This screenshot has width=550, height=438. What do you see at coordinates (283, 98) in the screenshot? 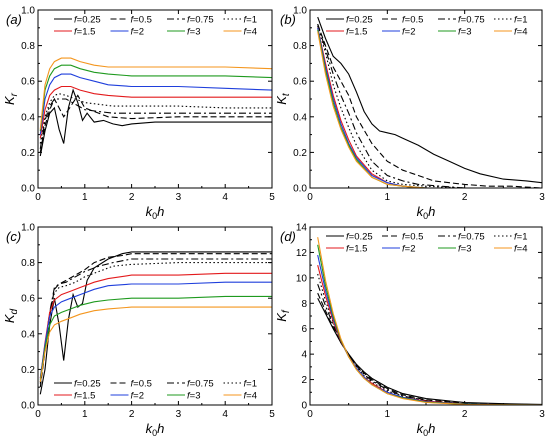
I see `y-axis-label: Kt` at bounding box center [283, 98].